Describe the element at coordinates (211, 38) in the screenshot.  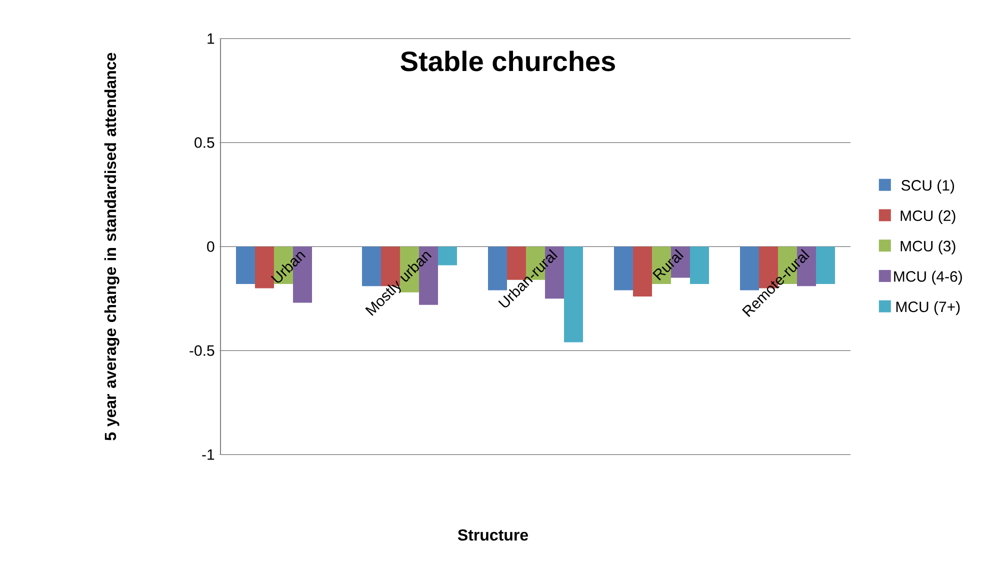
I see `y-tick-label: 1` at that location.